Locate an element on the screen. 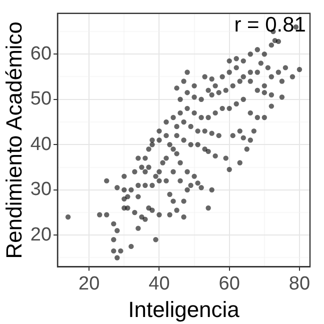 The height and width of the screenshot is (324, 324). x-tick-label: 80 is located at coordinates (299, 283).